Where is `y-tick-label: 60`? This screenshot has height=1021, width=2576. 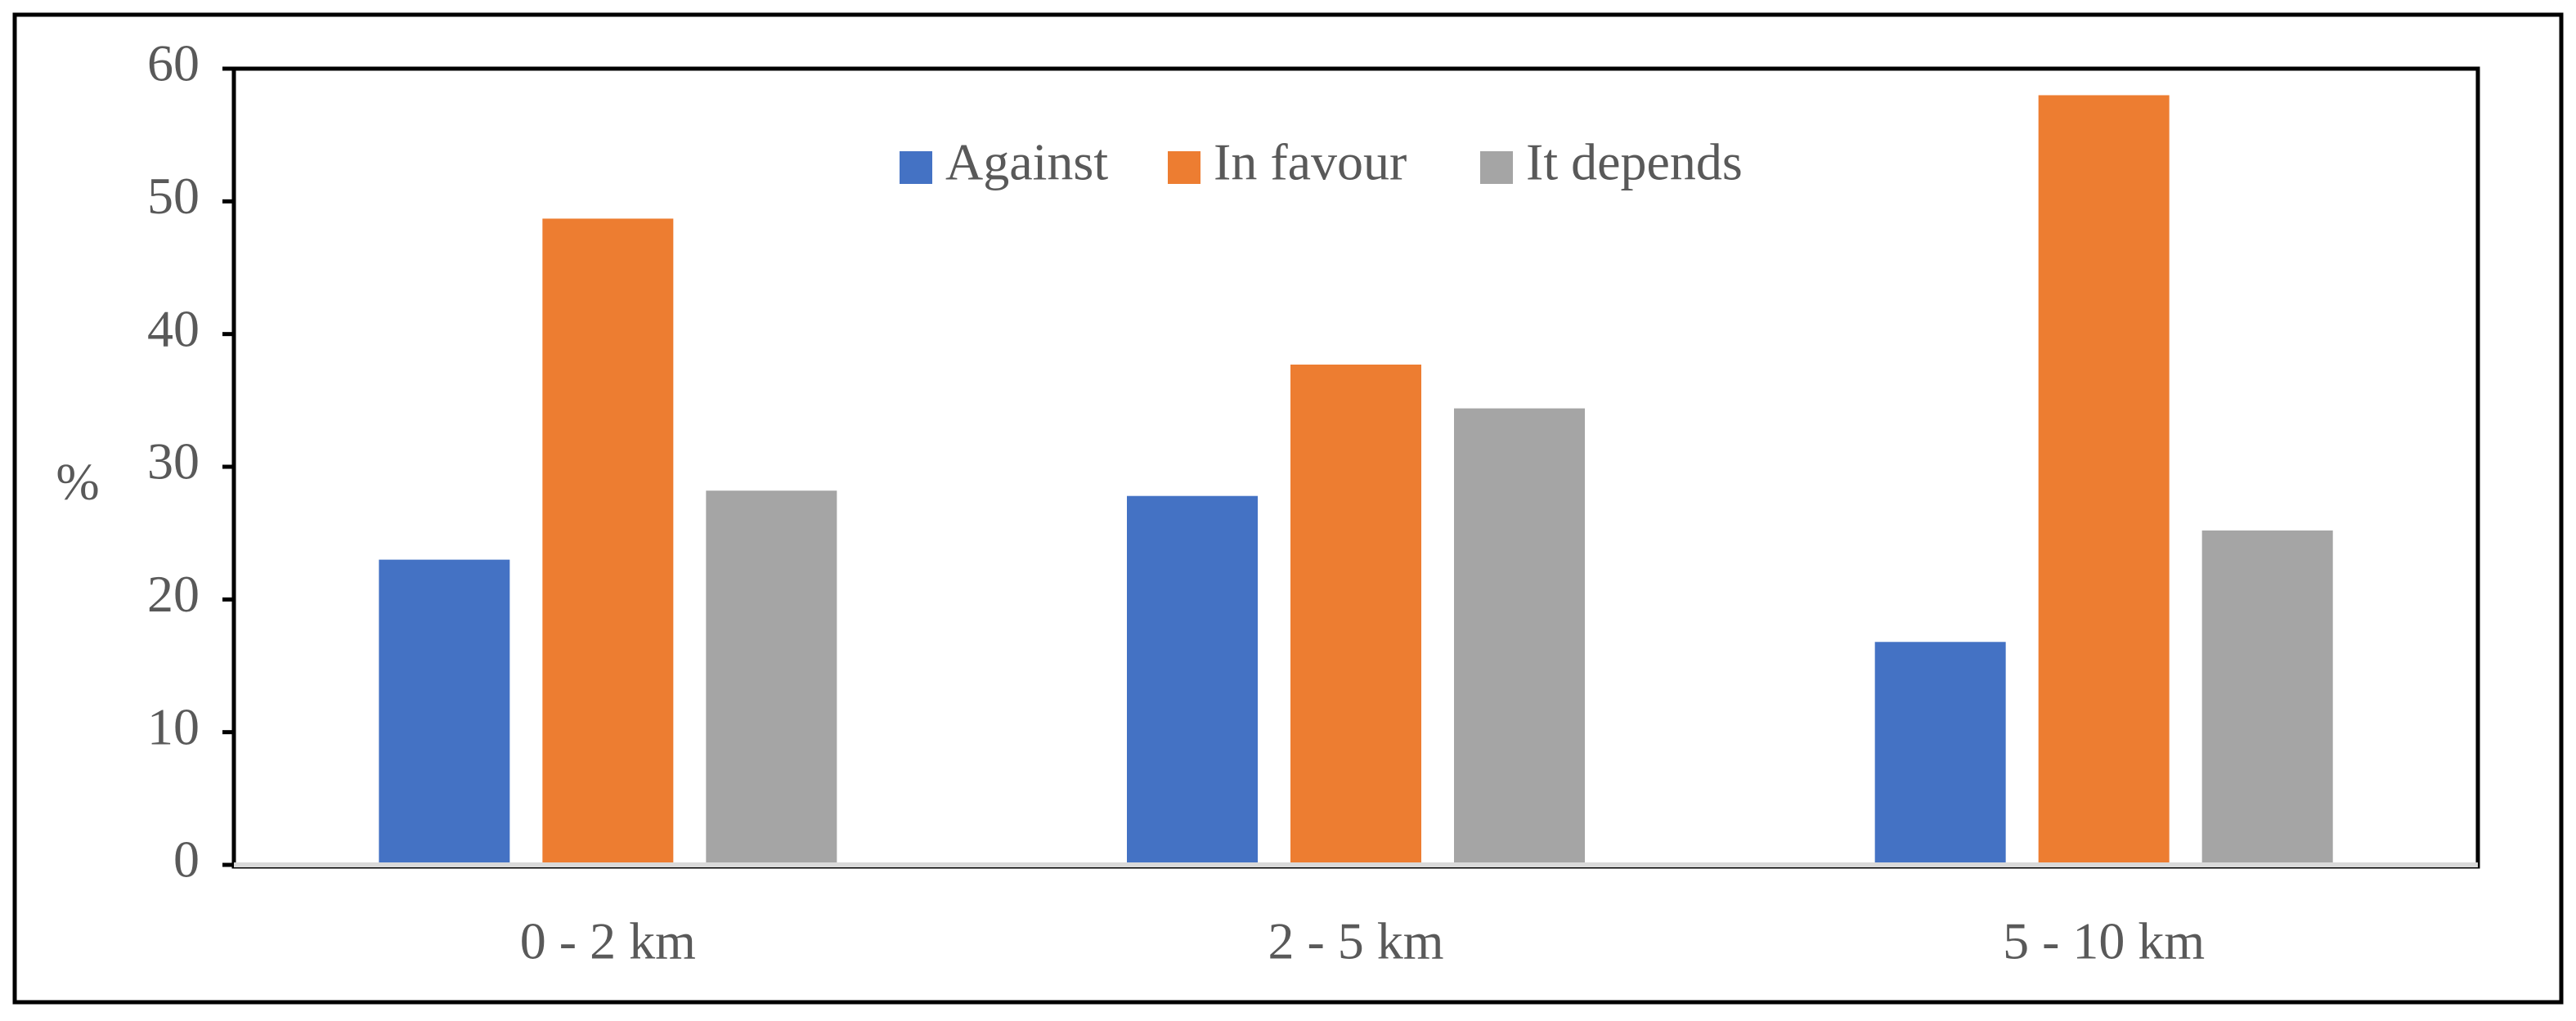
y-tick-label: 60 is located at coordinates (174, 63).